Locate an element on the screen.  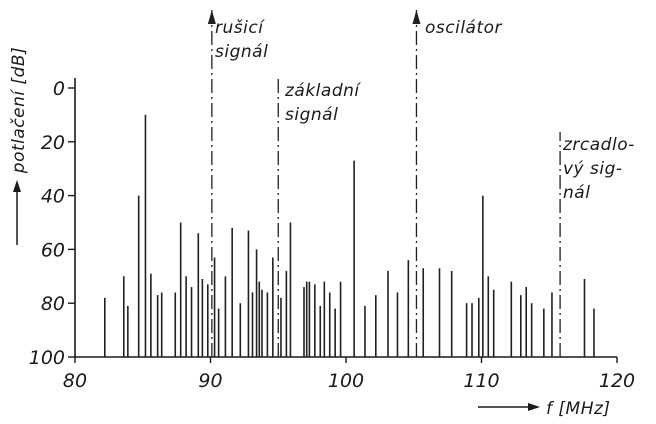
x-axis-title: f [MHz] is located at coordinates (578, 409).